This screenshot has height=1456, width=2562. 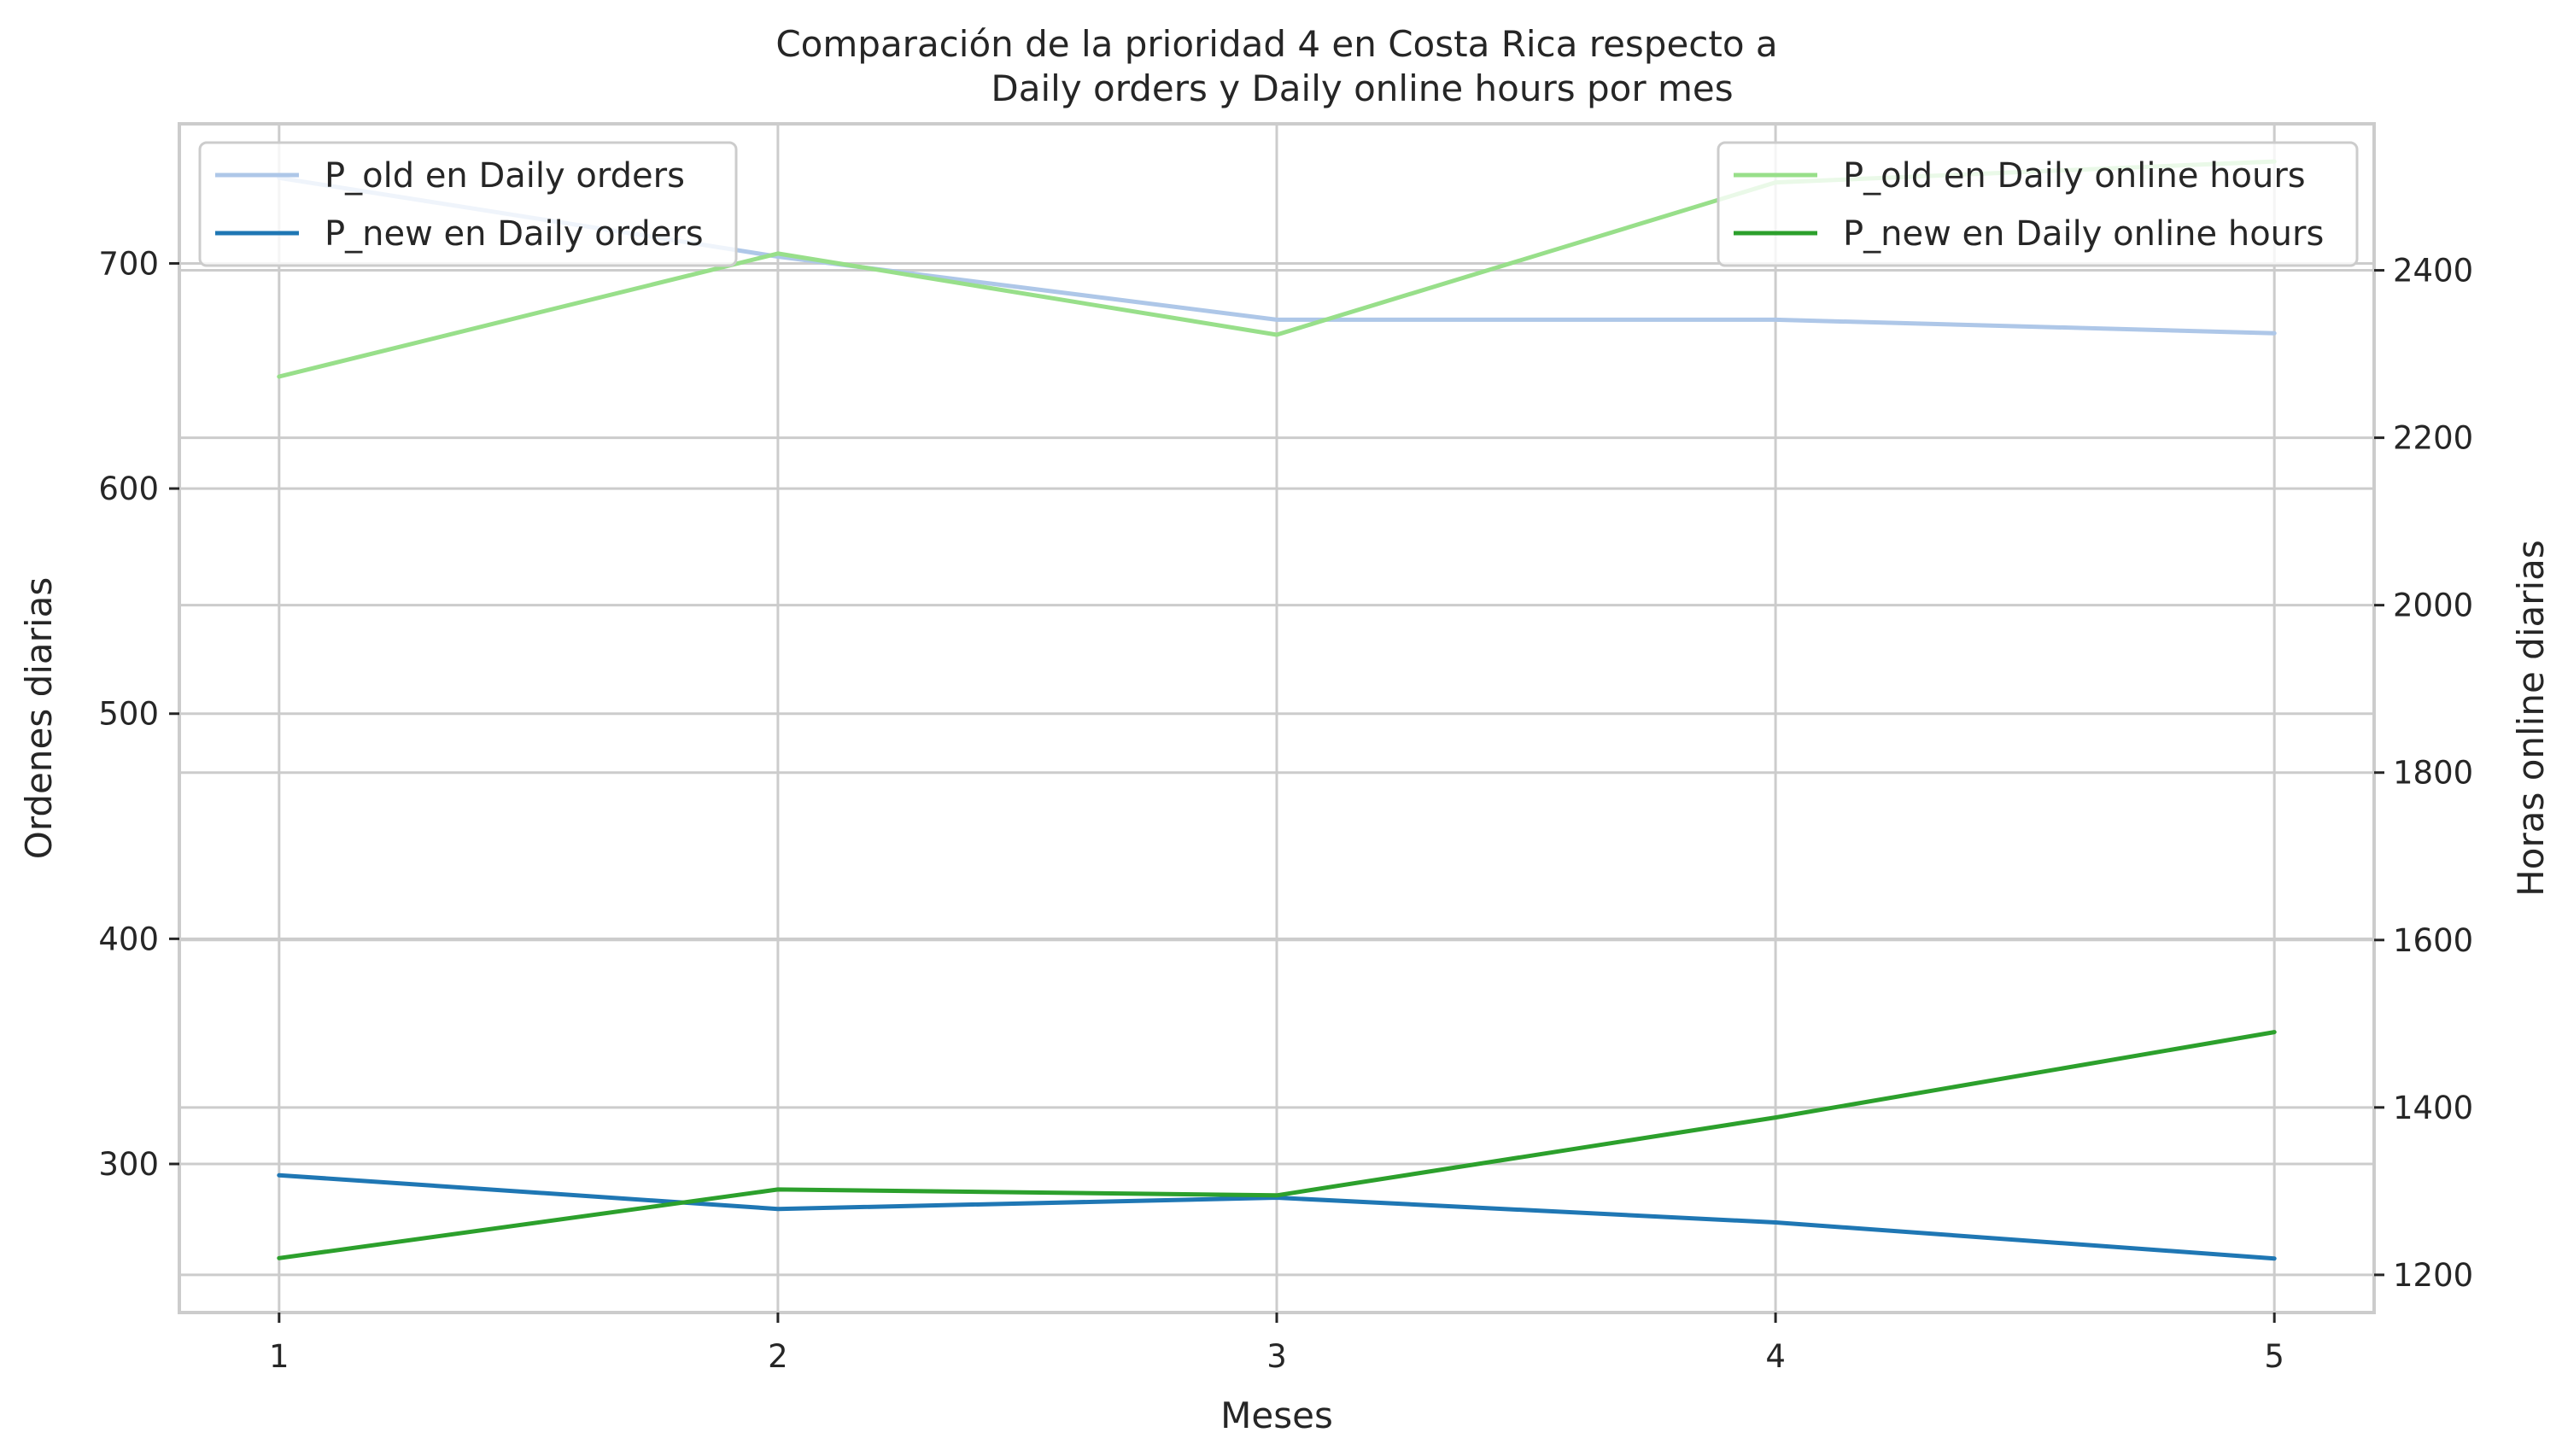 I want to click on y-right-tick-label-2400: 2400, so click(x=2433, y=271).